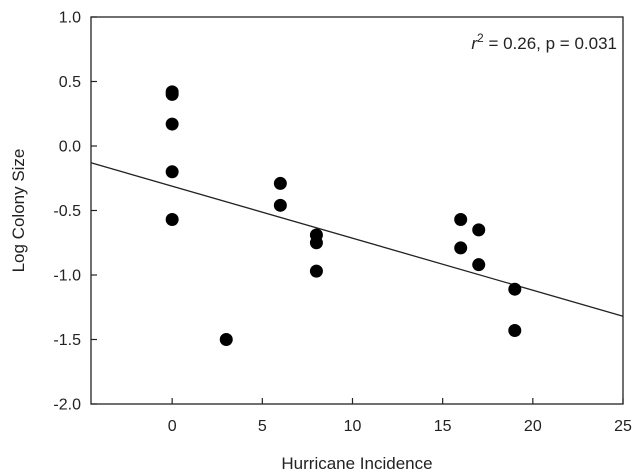 This screenshot has width=644, height=475. What do you see at coordinates (353, 426) in the screenshot?
I see `x-tick-label: 10` at bounding box center [353, 426].